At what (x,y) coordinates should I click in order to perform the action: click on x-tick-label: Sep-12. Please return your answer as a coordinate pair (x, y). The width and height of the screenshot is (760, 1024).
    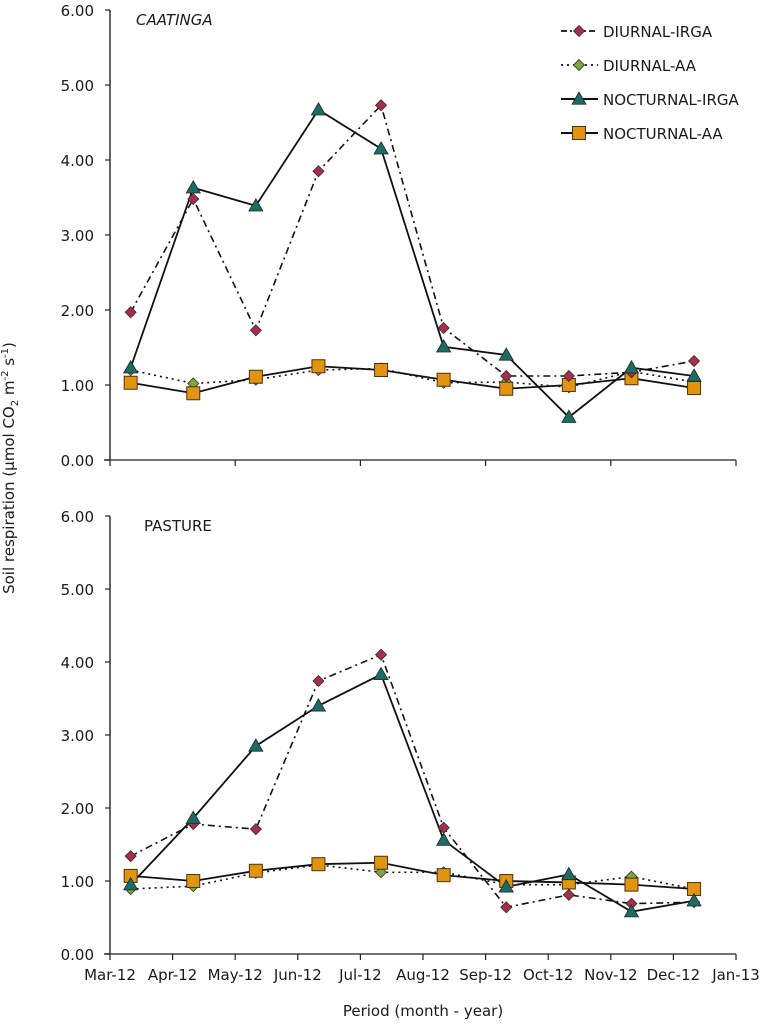
    Looking at the image, I should click on (485, 975).